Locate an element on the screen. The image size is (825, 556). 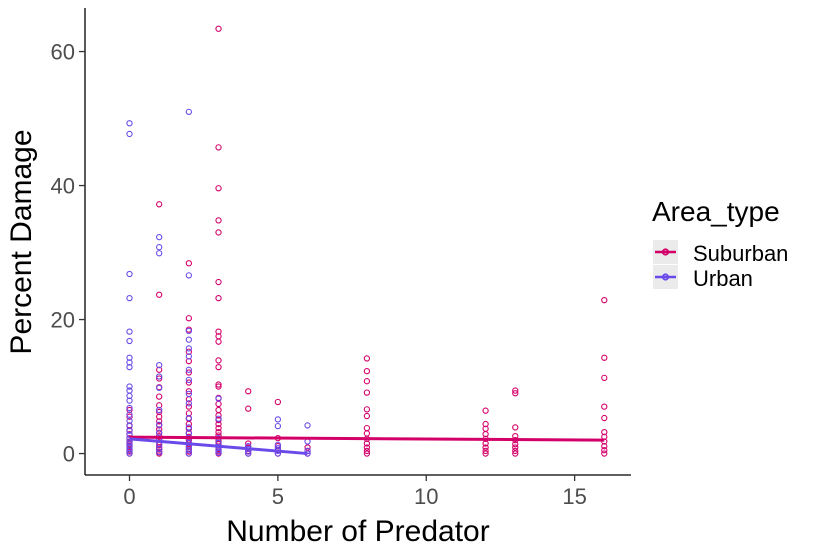
y-tick-label-60: 60 is located at coordinates (63, 52).